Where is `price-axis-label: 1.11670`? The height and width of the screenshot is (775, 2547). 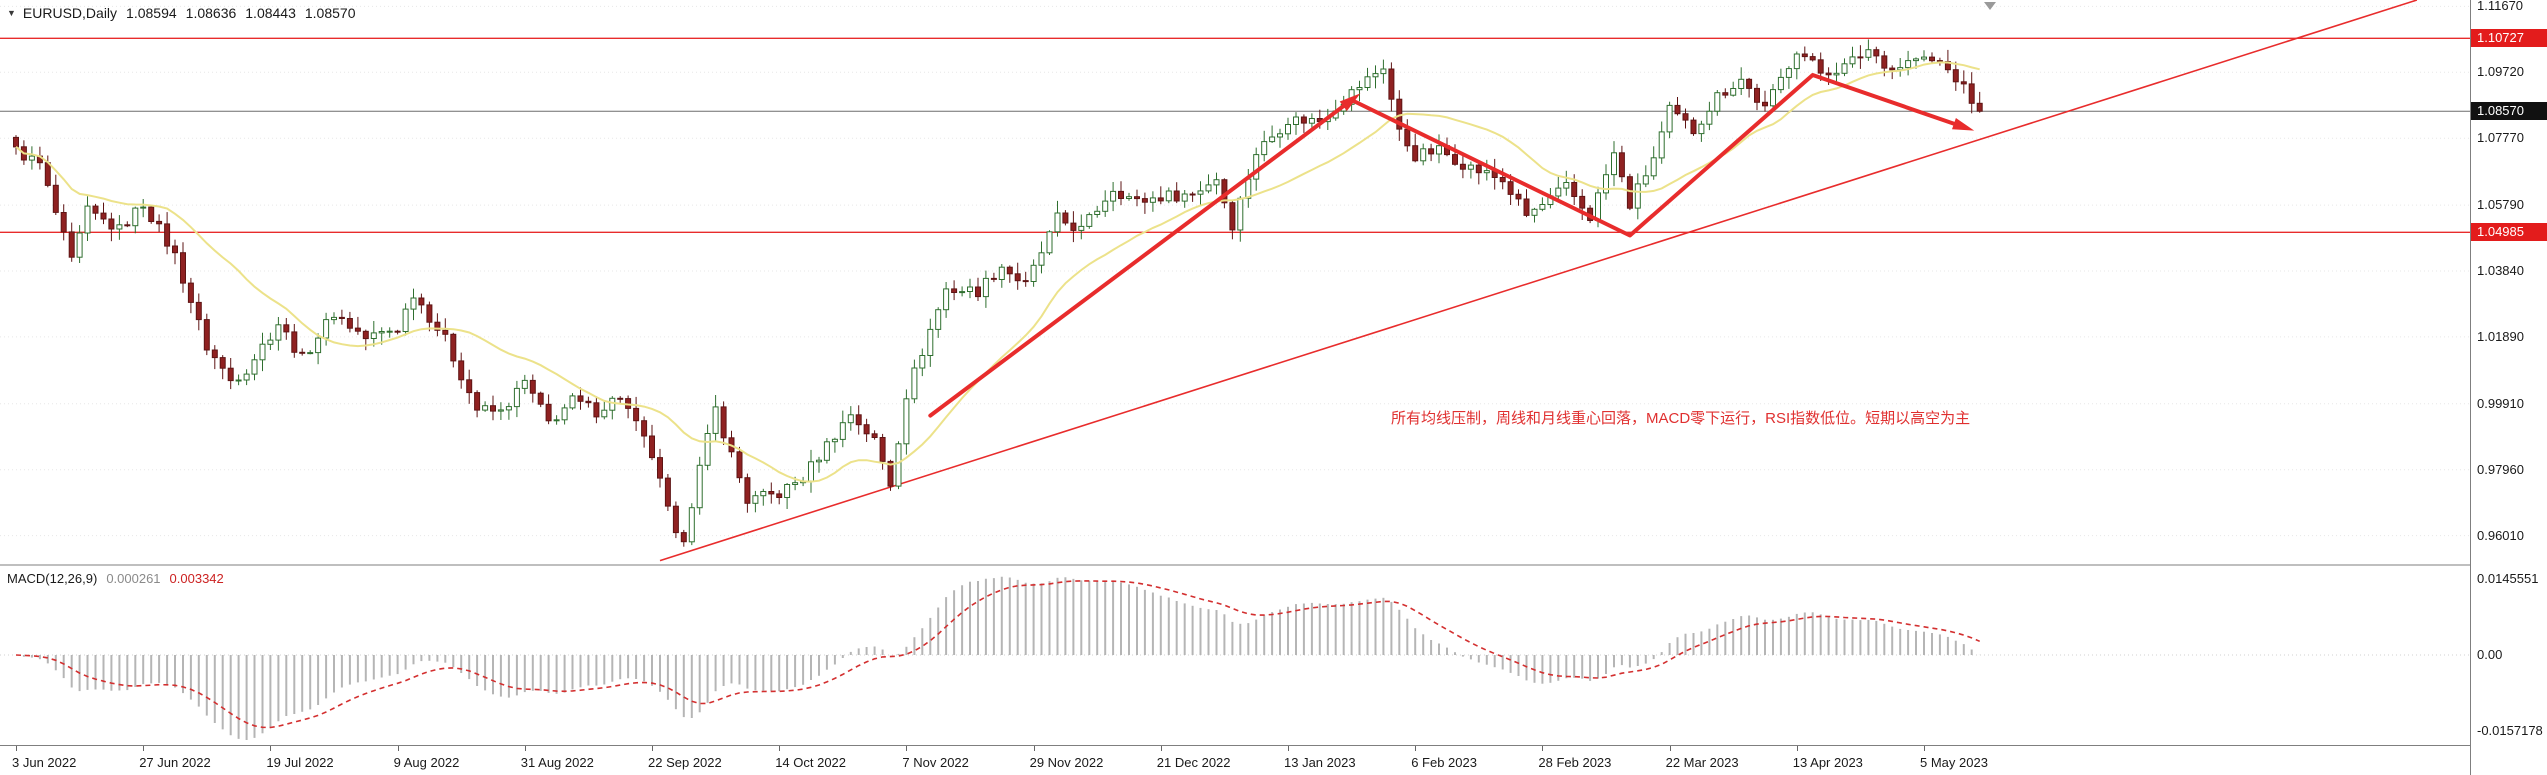
price-axis-label: 1.11670 is located at coordinates (2500, 7).